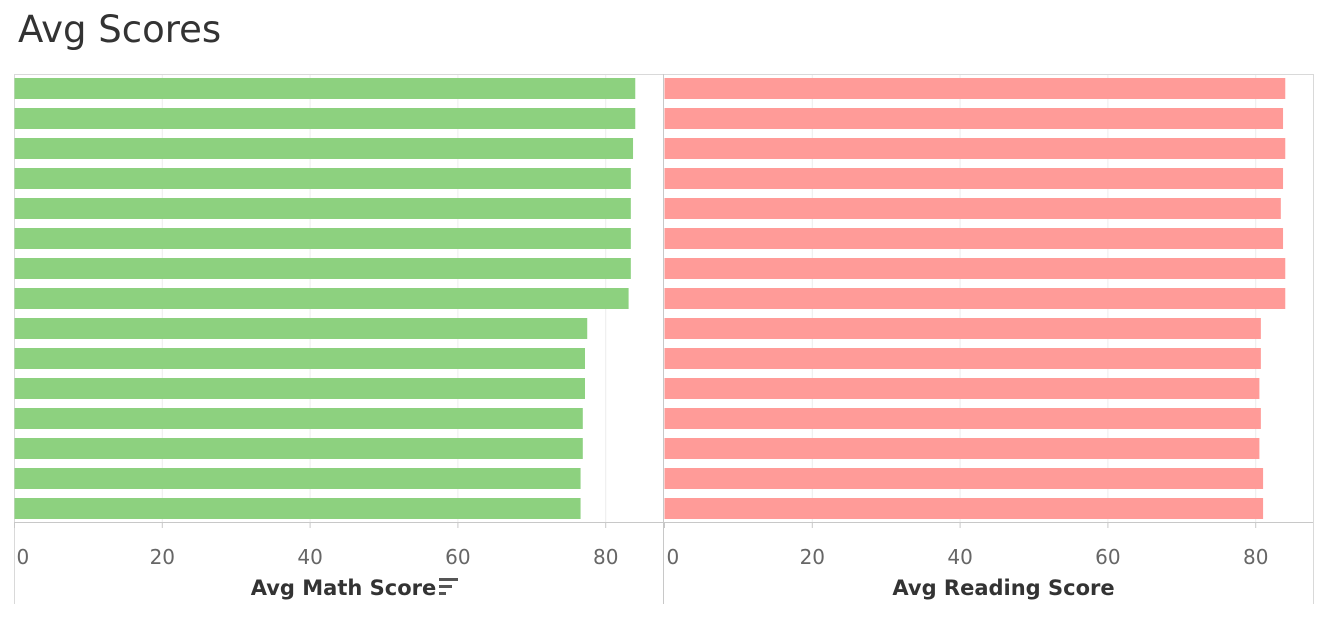 The height and width of the screenshot is (644, 1342). Describe the element at coordinates (344, 588) in the screenshot. I see `math-axis-title: Avg Math Score` at that location.